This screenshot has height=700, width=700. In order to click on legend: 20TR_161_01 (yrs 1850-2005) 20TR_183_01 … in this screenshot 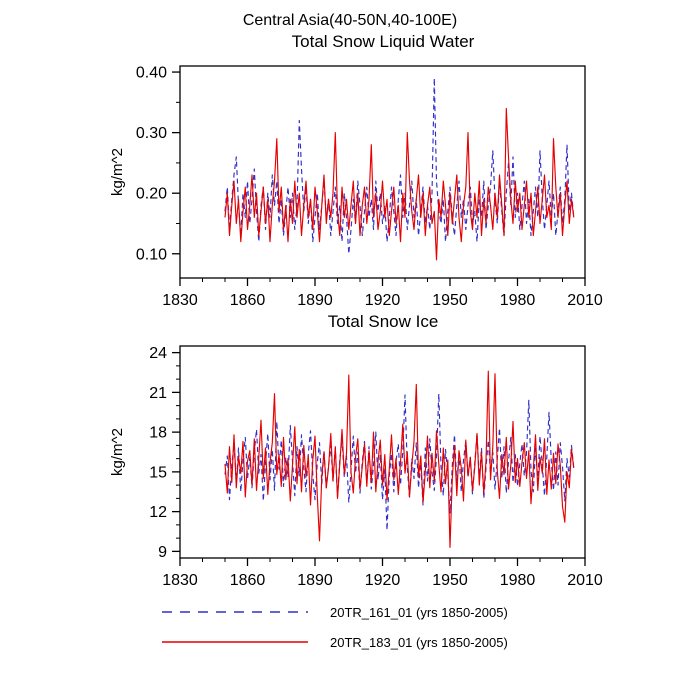, I will do `click(350, 627)`.